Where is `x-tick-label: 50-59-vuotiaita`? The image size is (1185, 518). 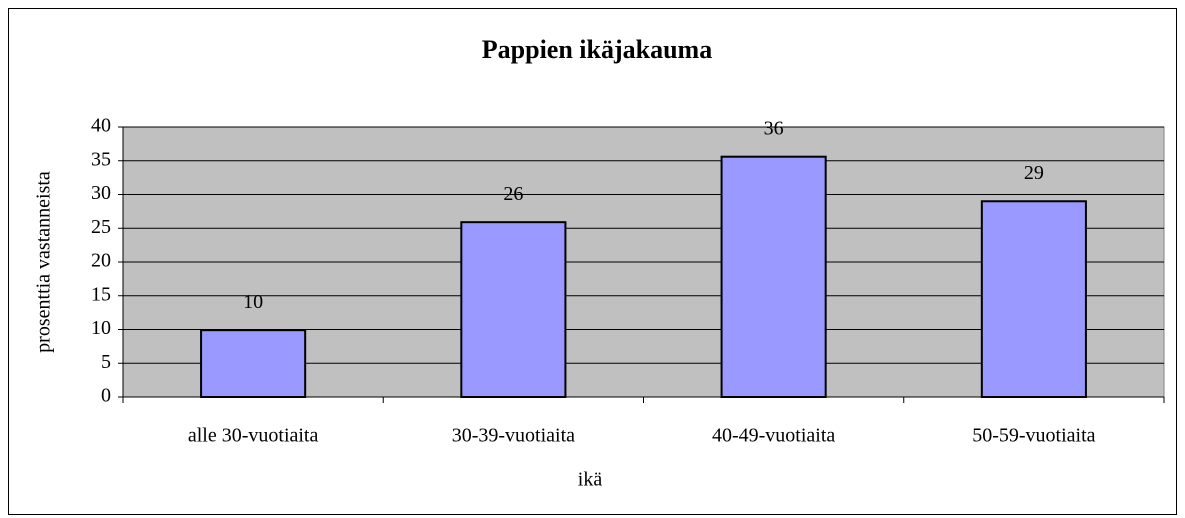
x-tick-label: 50-59-vuotiaita is located at coordinates (1033, 436).